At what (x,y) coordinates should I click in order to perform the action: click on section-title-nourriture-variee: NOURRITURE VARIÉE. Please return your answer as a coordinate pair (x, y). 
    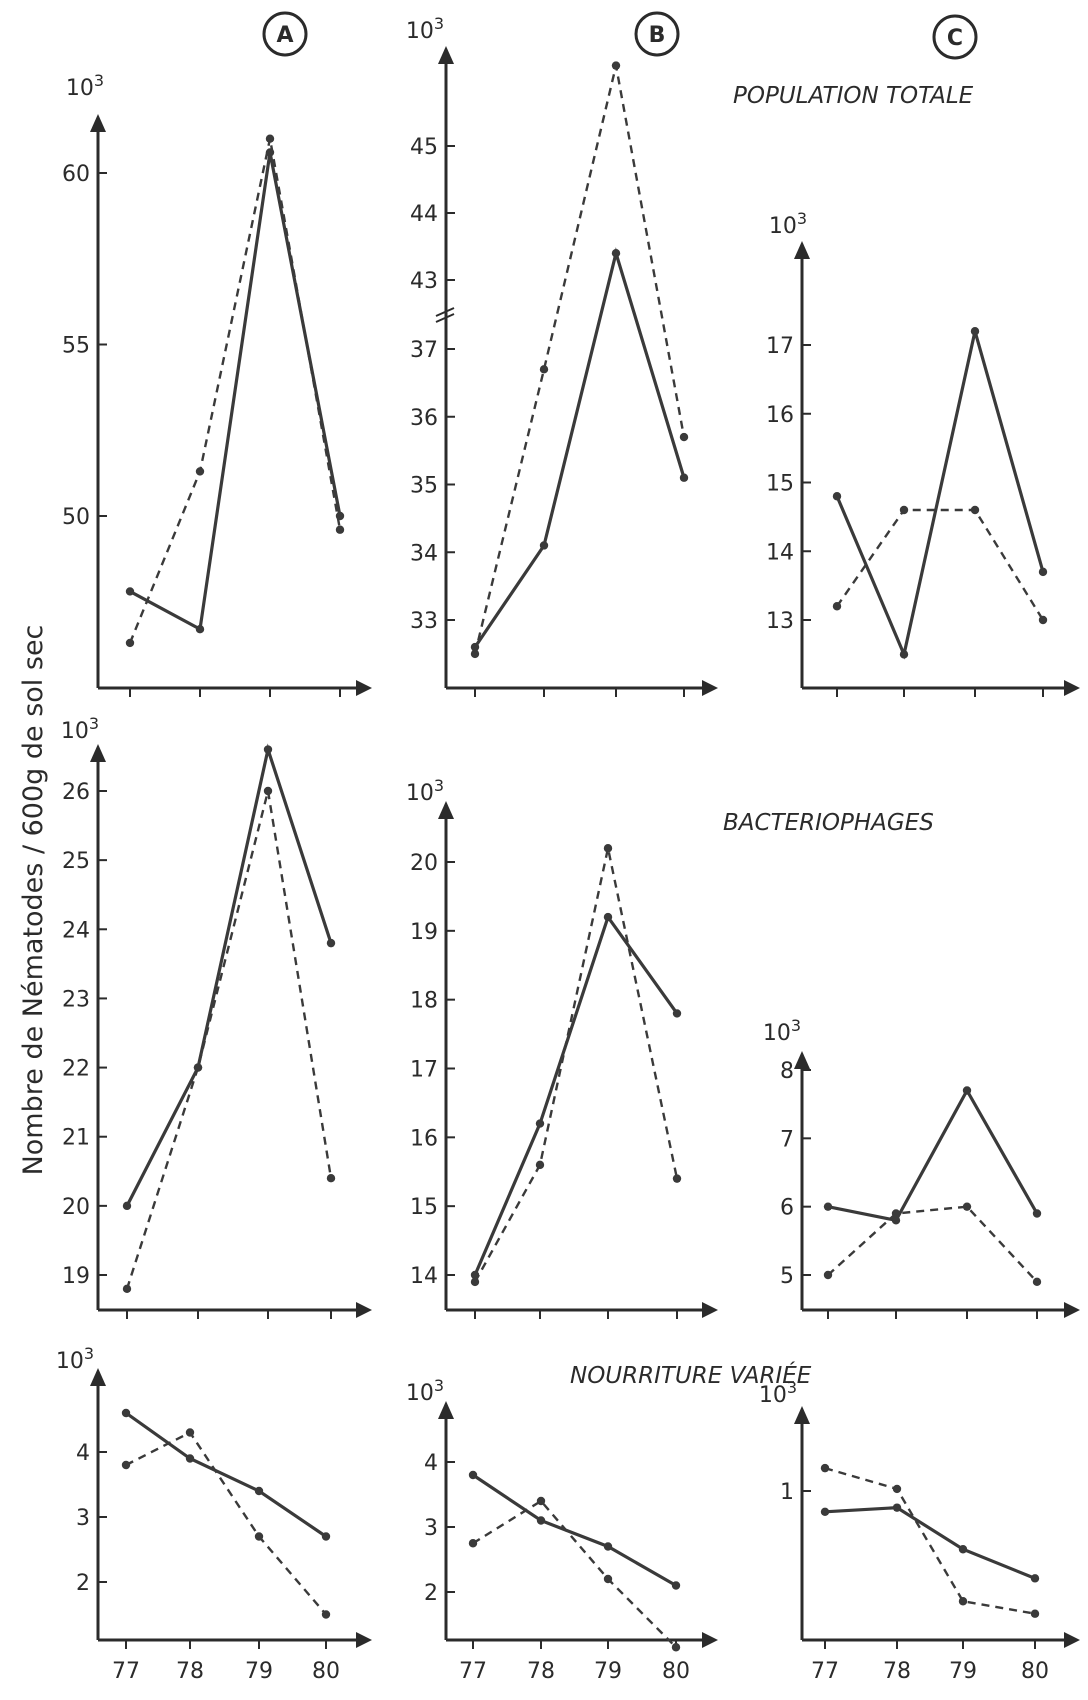
    Looking at the image, I should click on (691, 1375).